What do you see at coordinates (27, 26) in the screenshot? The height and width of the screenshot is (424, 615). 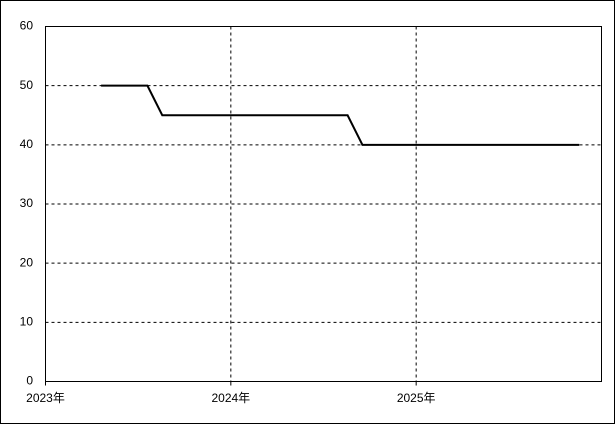 I see `y-tick-label: 60` at bounding box center [27, 26].